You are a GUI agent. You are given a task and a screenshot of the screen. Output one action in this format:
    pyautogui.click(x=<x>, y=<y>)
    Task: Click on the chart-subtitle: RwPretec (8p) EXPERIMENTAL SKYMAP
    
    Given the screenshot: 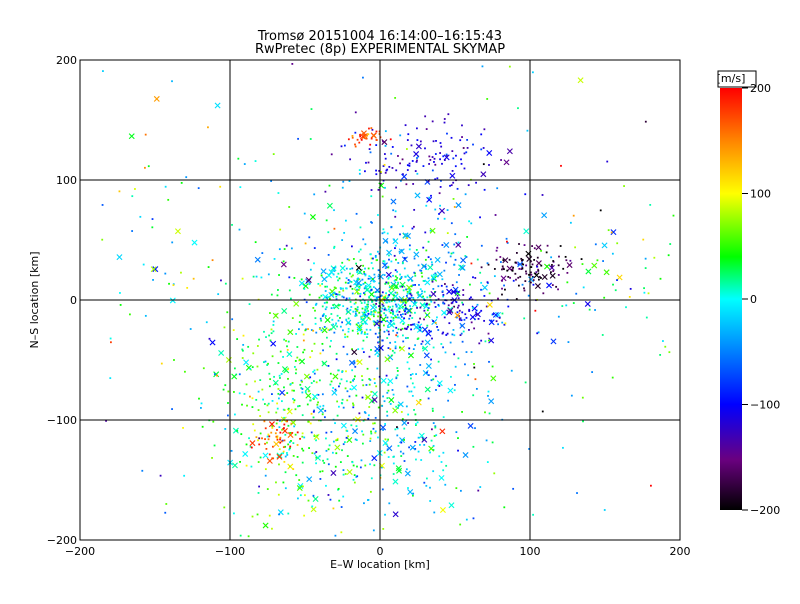 What is the action you would take?
    pyautogui.click(x=380, y=49)
    